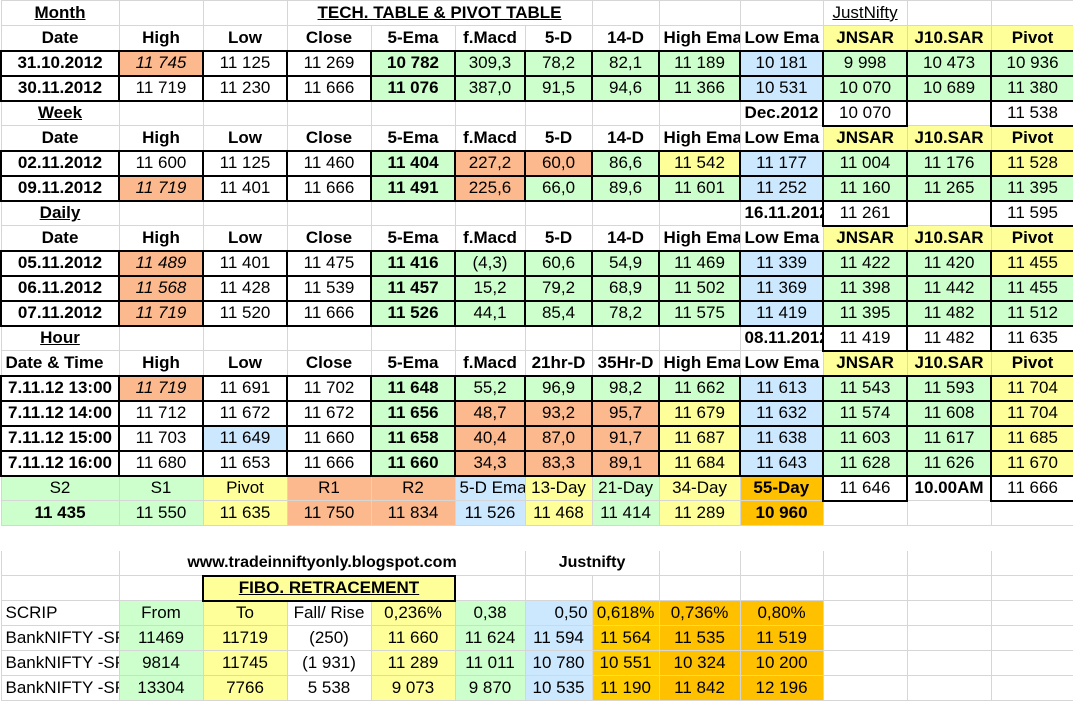 The height and width of the screenshot is (702, 1073). I want to click on table-cell: 11 519, so click(781, 638).